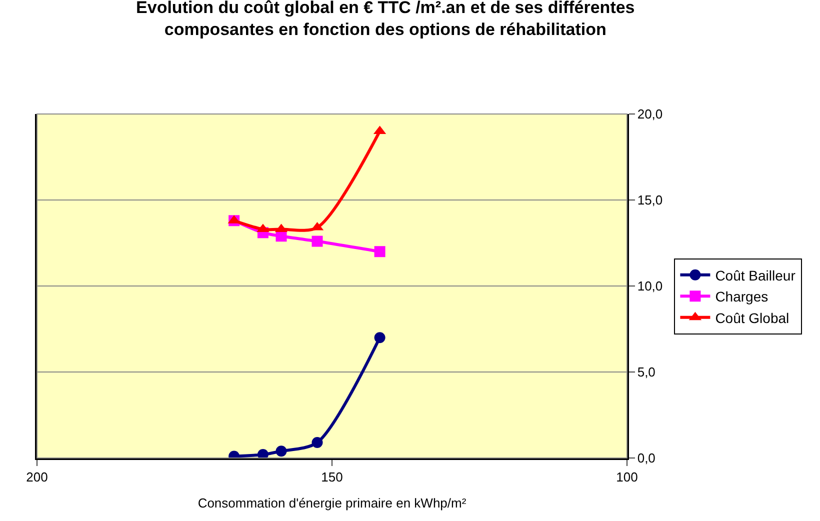 The height and width of the screenshot is (521, 820). I want to click on y-tick-label: 5,0, so click(646, 372).